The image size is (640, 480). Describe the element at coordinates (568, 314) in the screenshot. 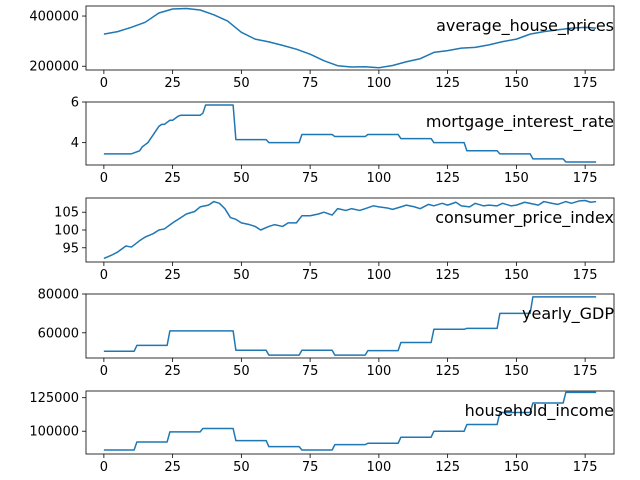

I see `series-label: yearly_GDP` at that location.